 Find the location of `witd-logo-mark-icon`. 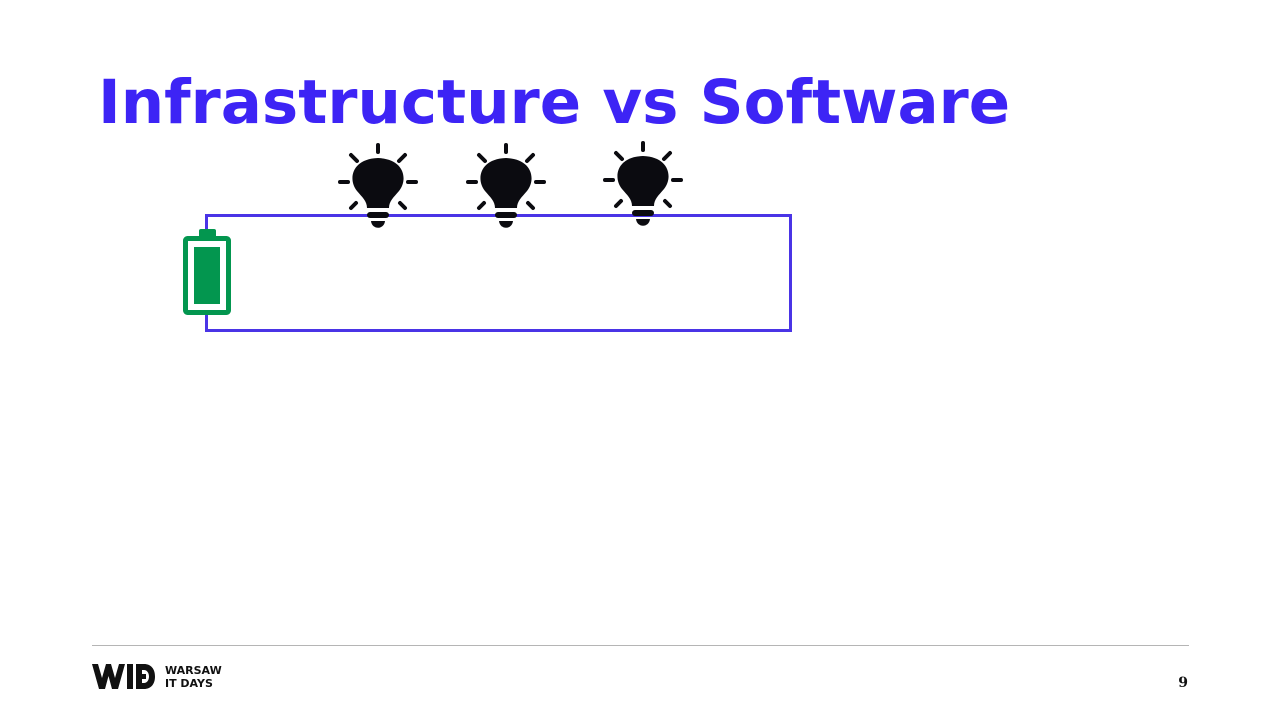

witd-logo-mark-icon is located at coordinates (123, 676).